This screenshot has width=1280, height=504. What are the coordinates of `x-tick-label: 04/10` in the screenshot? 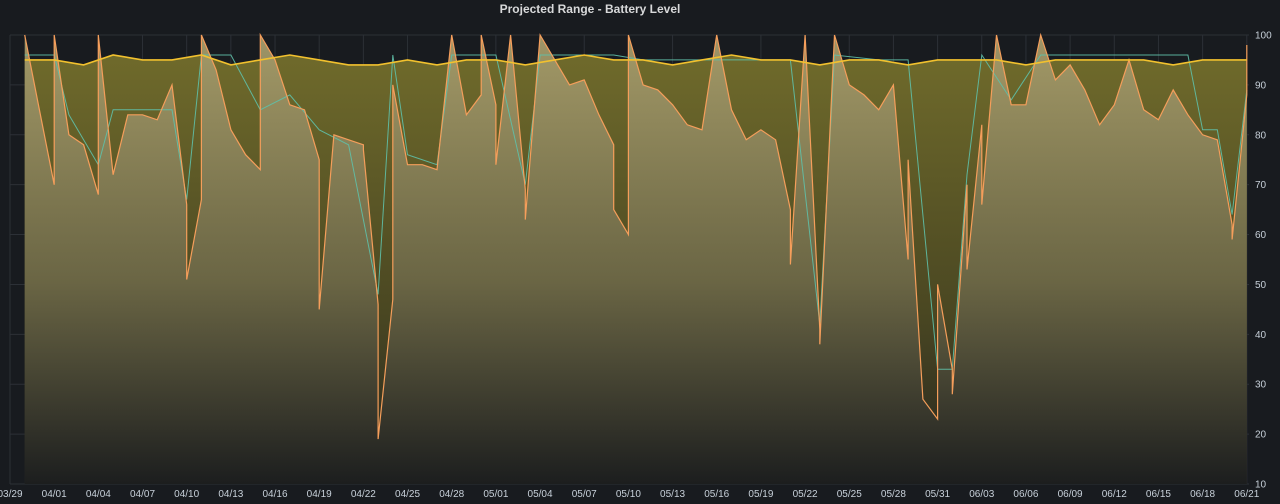 It's located at (186, 494).